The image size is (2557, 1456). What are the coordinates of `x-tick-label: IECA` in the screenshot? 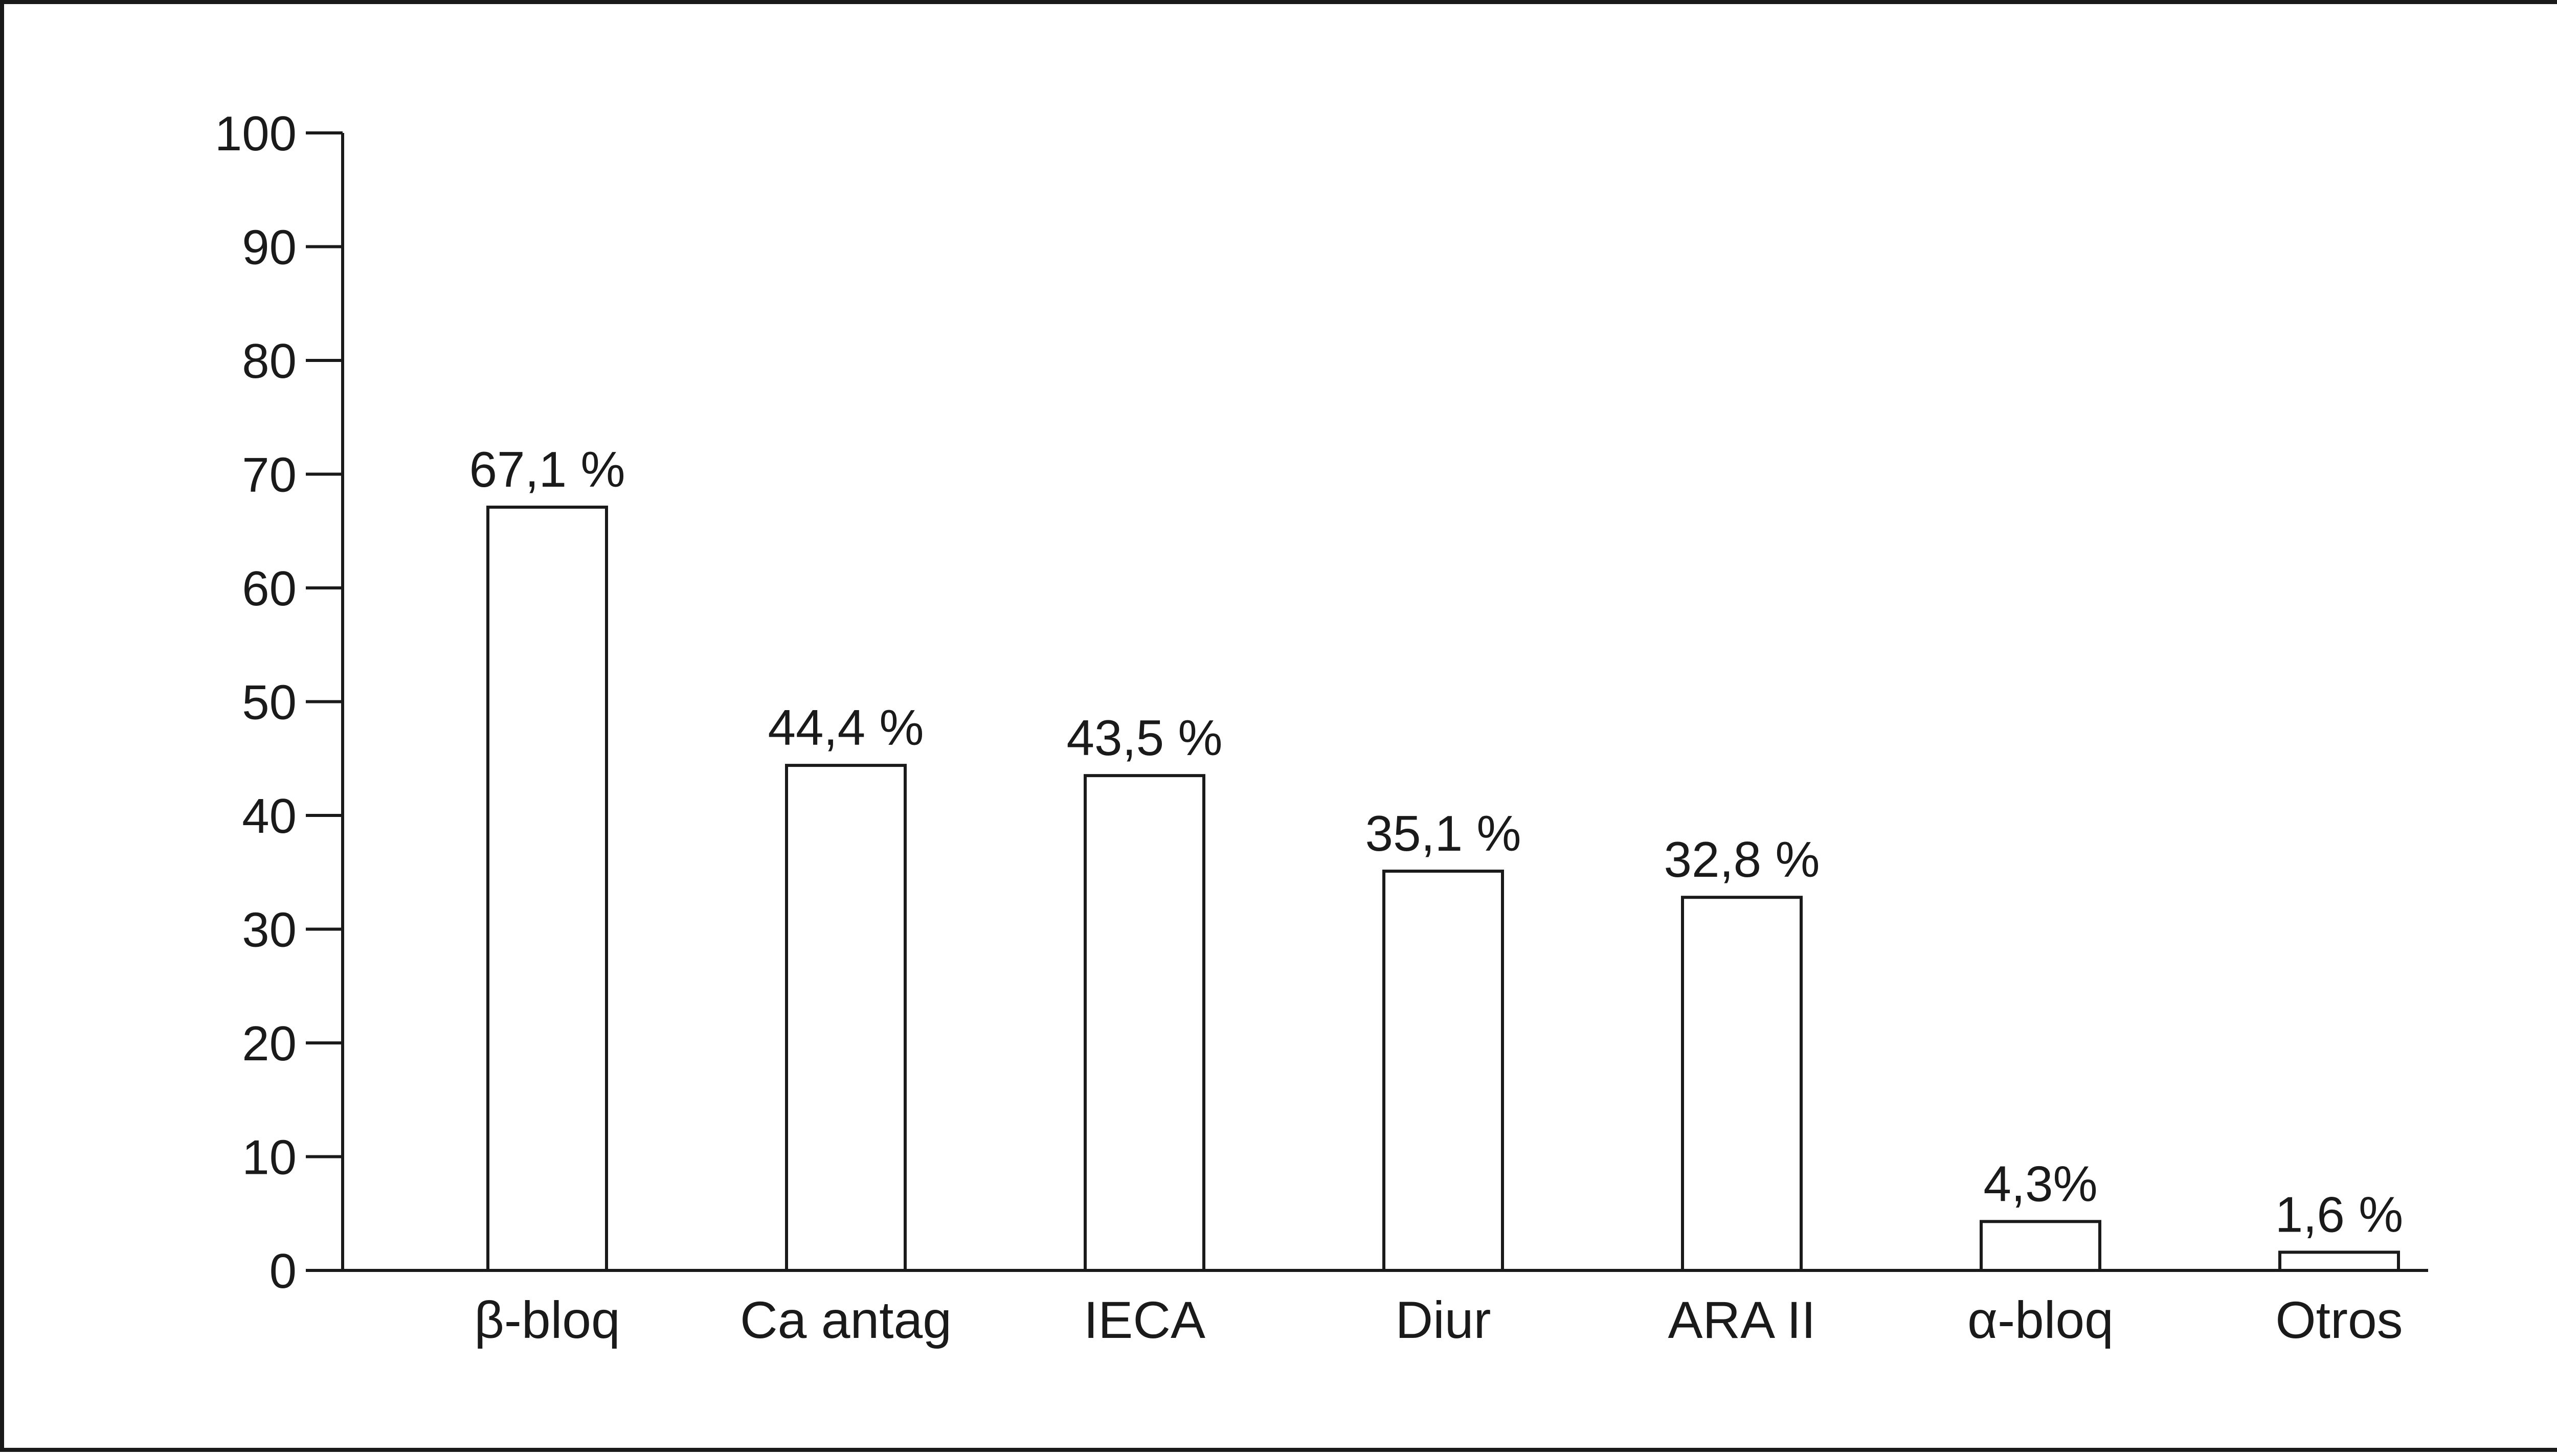 It's located at (1144, 1320).